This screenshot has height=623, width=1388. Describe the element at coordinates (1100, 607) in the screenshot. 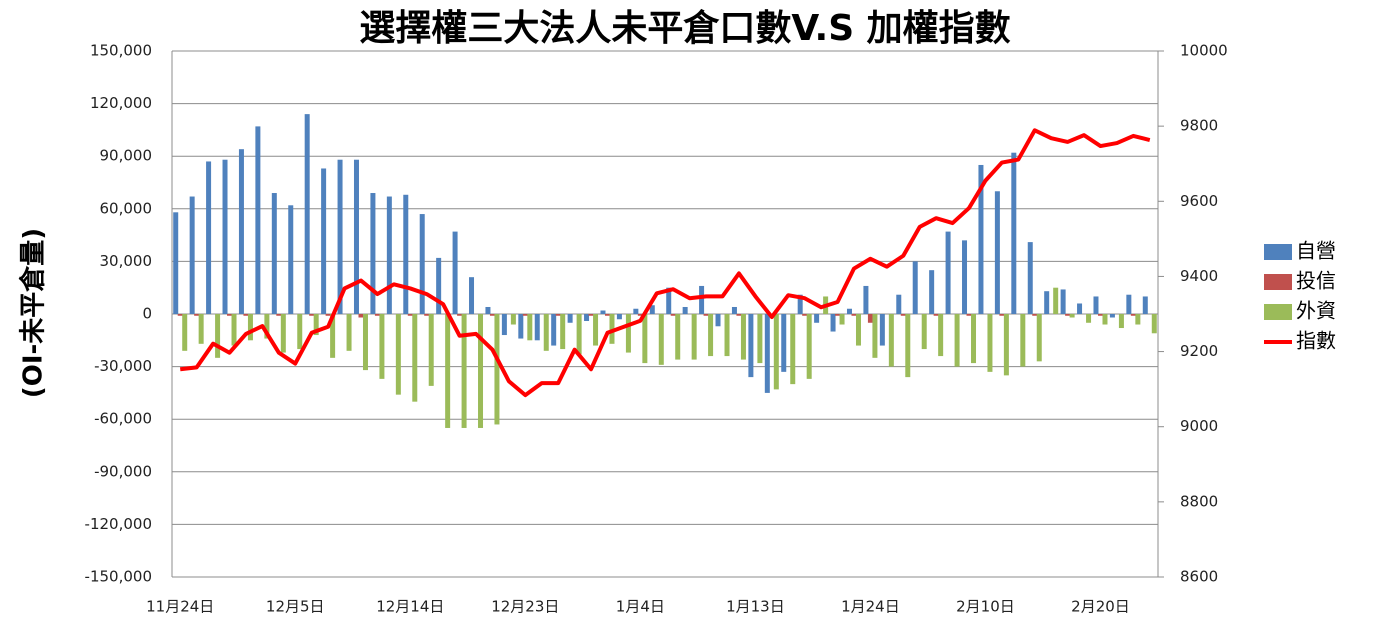

I see `x-tick-label: 2月20日` at that location.